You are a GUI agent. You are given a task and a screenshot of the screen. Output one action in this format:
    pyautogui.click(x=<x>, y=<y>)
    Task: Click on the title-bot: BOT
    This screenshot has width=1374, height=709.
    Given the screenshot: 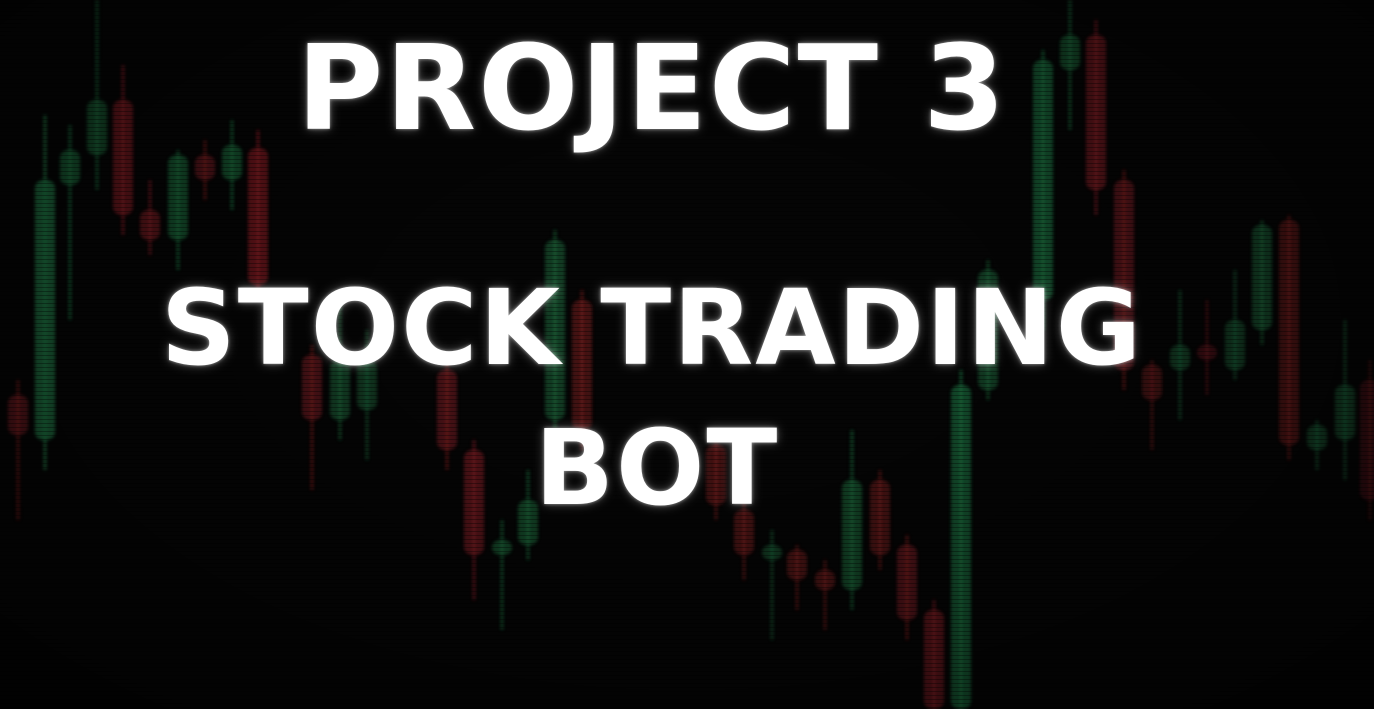 What is the action you would take?
    pyautogui.click(x=657, y=468)
    